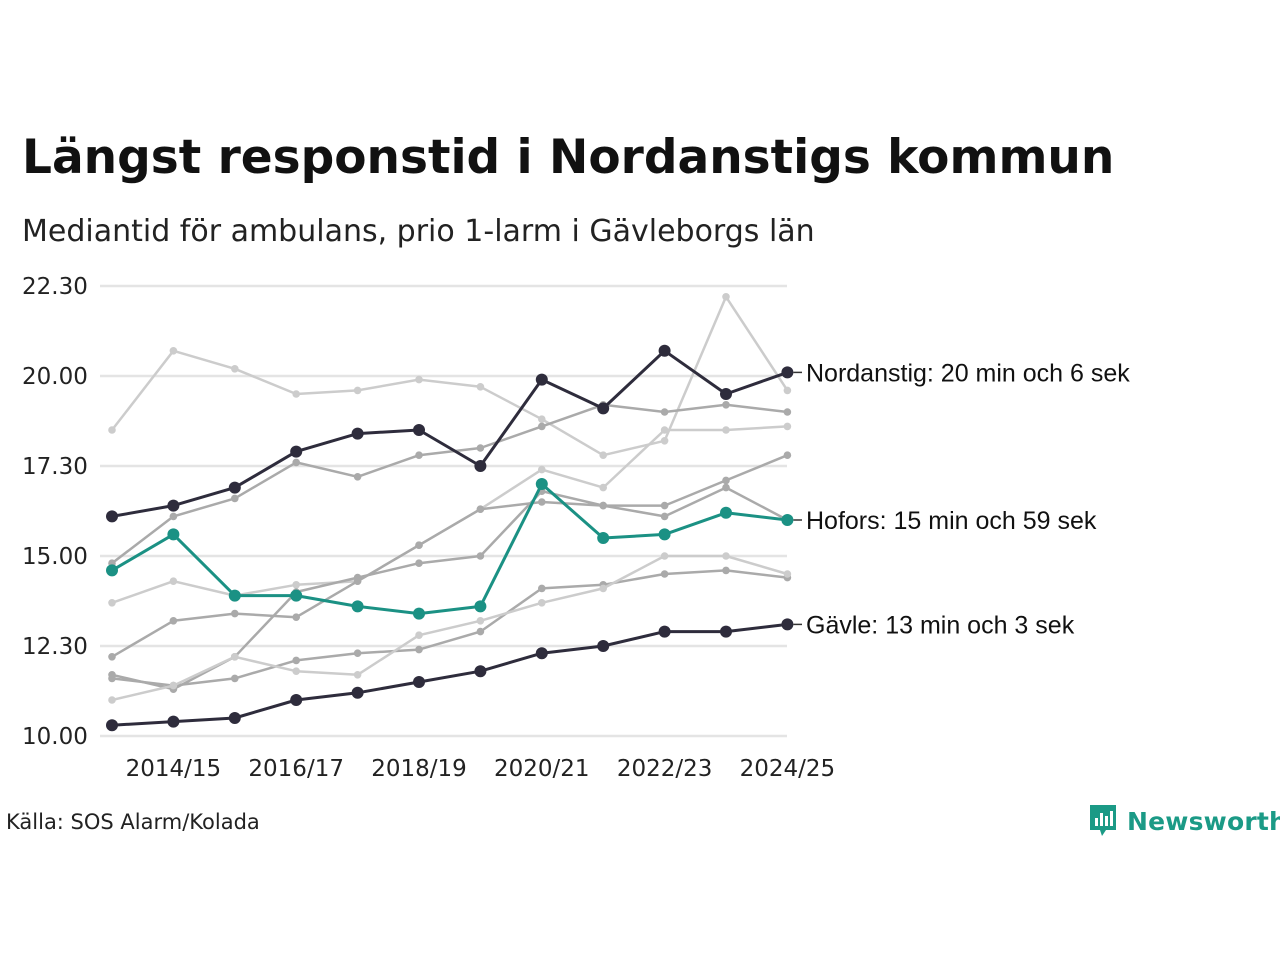 The width and height of the screenshot is (1280, 960). I want to click on newsworthy-logo-text: Newsworthy, so click(1203, 821).